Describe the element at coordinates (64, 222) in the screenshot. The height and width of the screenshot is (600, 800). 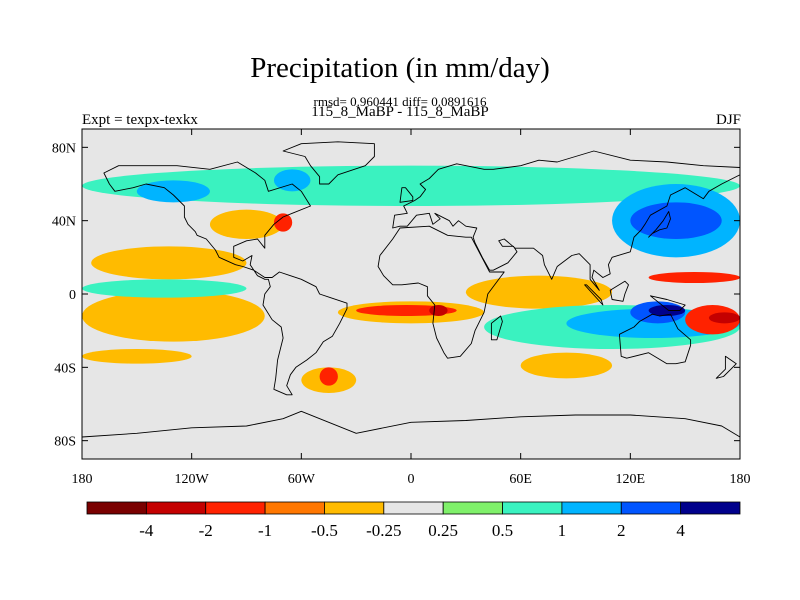
I see `y-tick-label: 40N` at that location.